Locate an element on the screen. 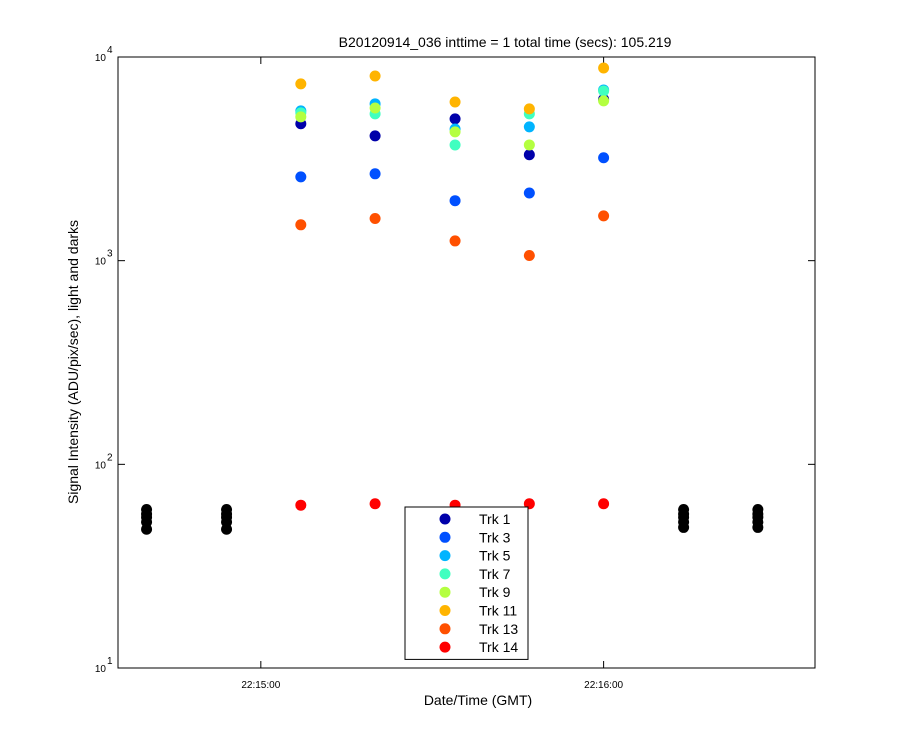 This screenshot has height=750, width=900. legend-label: Trk 5 is located at coordinates (495, 556).